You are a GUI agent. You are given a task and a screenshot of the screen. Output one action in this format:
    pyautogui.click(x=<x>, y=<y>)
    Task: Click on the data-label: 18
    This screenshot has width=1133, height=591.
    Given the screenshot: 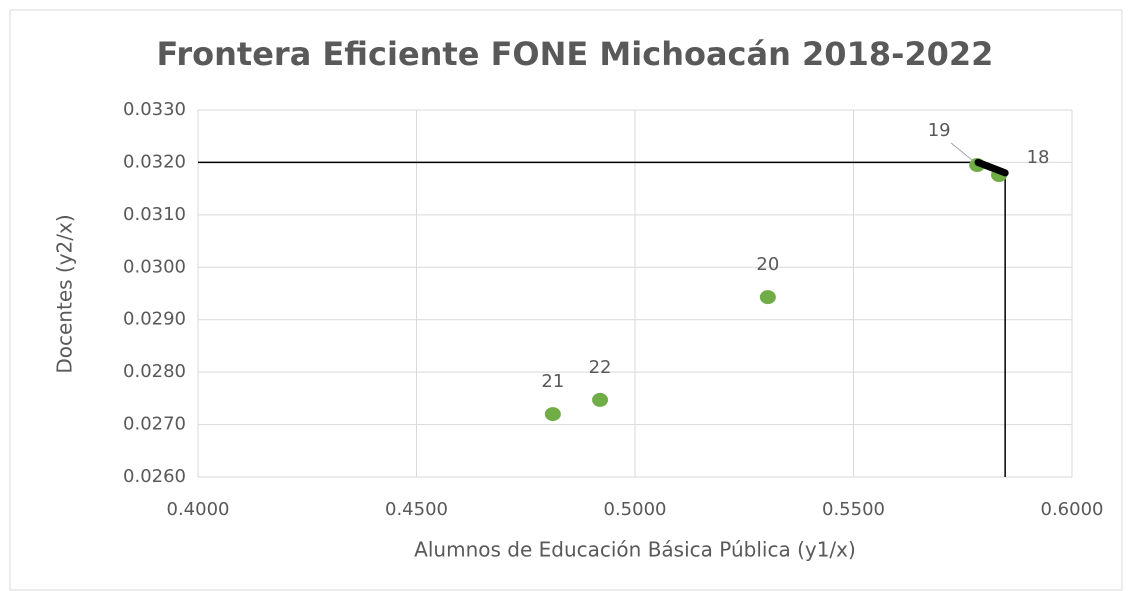 What is the action you would take?
    pyautogui.click(x=1038, y=157)
    